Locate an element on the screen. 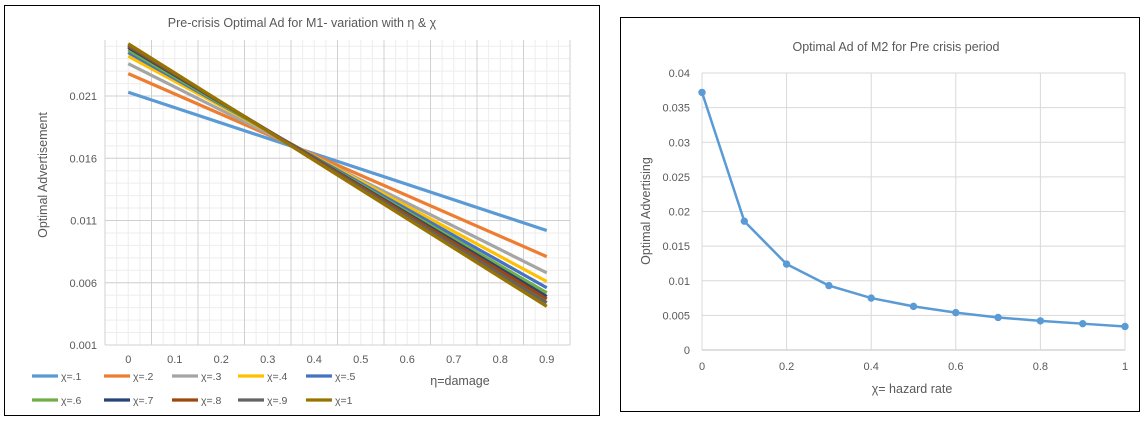 The height and width of the screenshot is (425, 1145). y-tick-label: 0.03 is located at coordinates (679, 143).